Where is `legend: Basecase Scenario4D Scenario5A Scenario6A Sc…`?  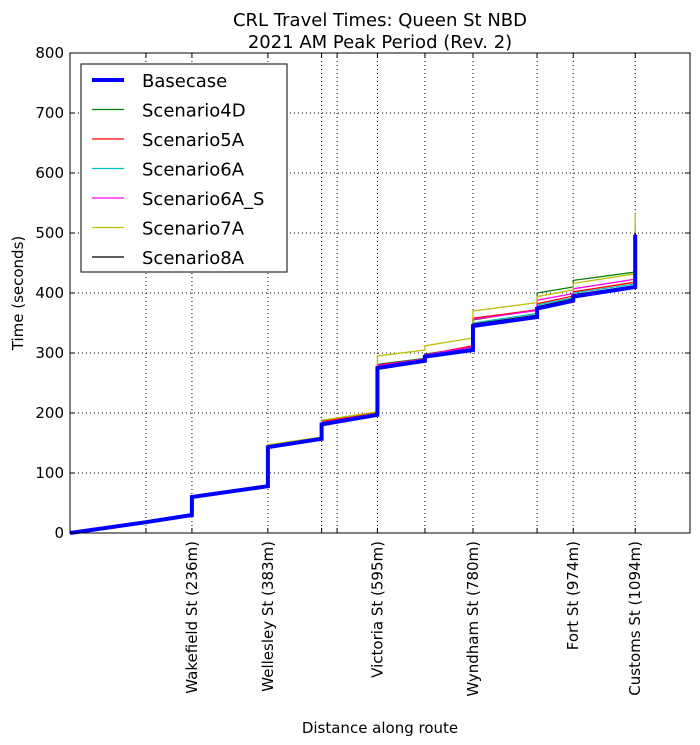 legend: Basecase Scenario4D Scenario5A Scenario6A Sc… is located at coordinates (184, 168).